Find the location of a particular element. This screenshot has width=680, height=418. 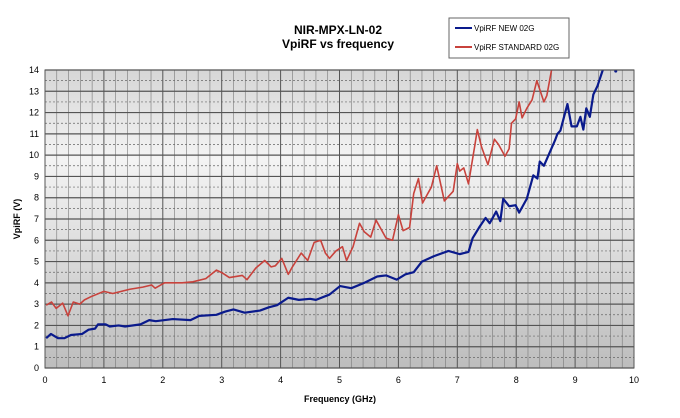

x-tick-label: 9 is located at coordinates (575, 380).